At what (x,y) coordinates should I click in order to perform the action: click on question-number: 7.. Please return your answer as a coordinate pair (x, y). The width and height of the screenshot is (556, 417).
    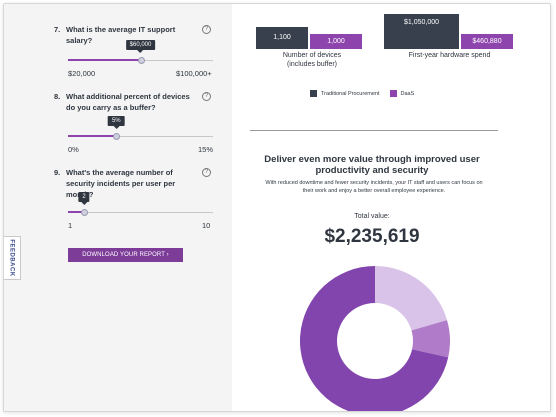
    Looking at the image, I should click on (57, 29).